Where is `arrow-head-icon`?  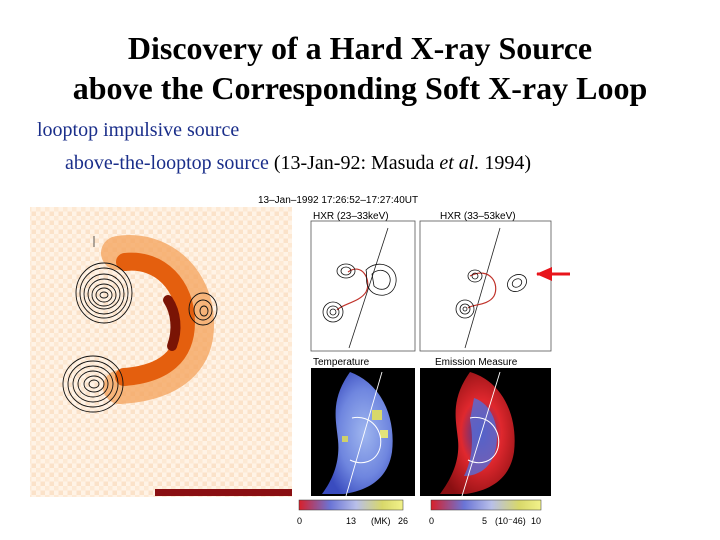
arrow-head-icon is located at coordinates (544, 274).